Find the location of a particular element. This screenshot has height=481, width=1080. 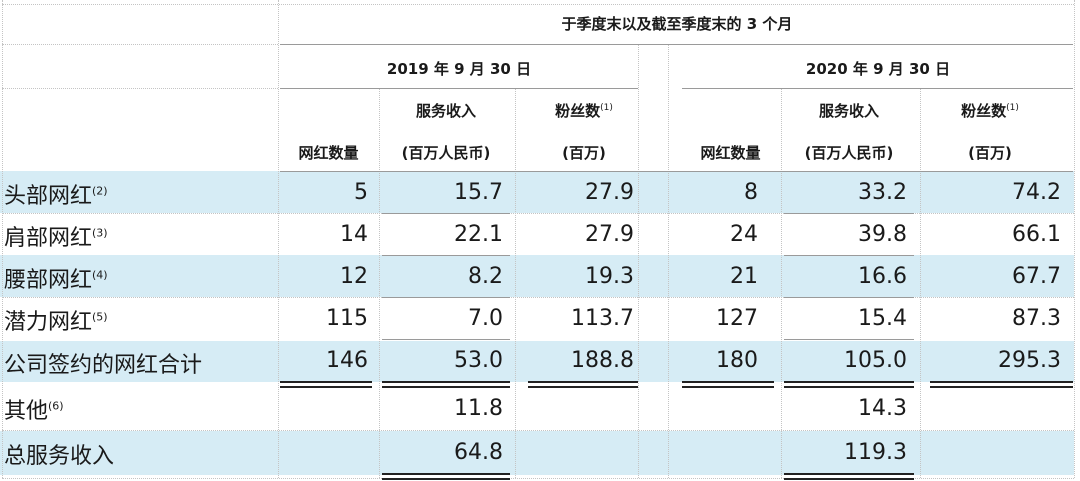

count-2020: 8 is located at coordinates (751, 192).